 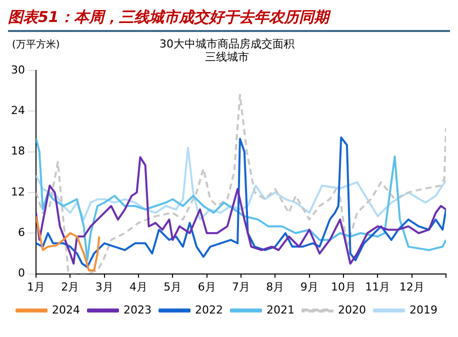 I want to click on y-tick-label: 12, so click(x=17, y=191).